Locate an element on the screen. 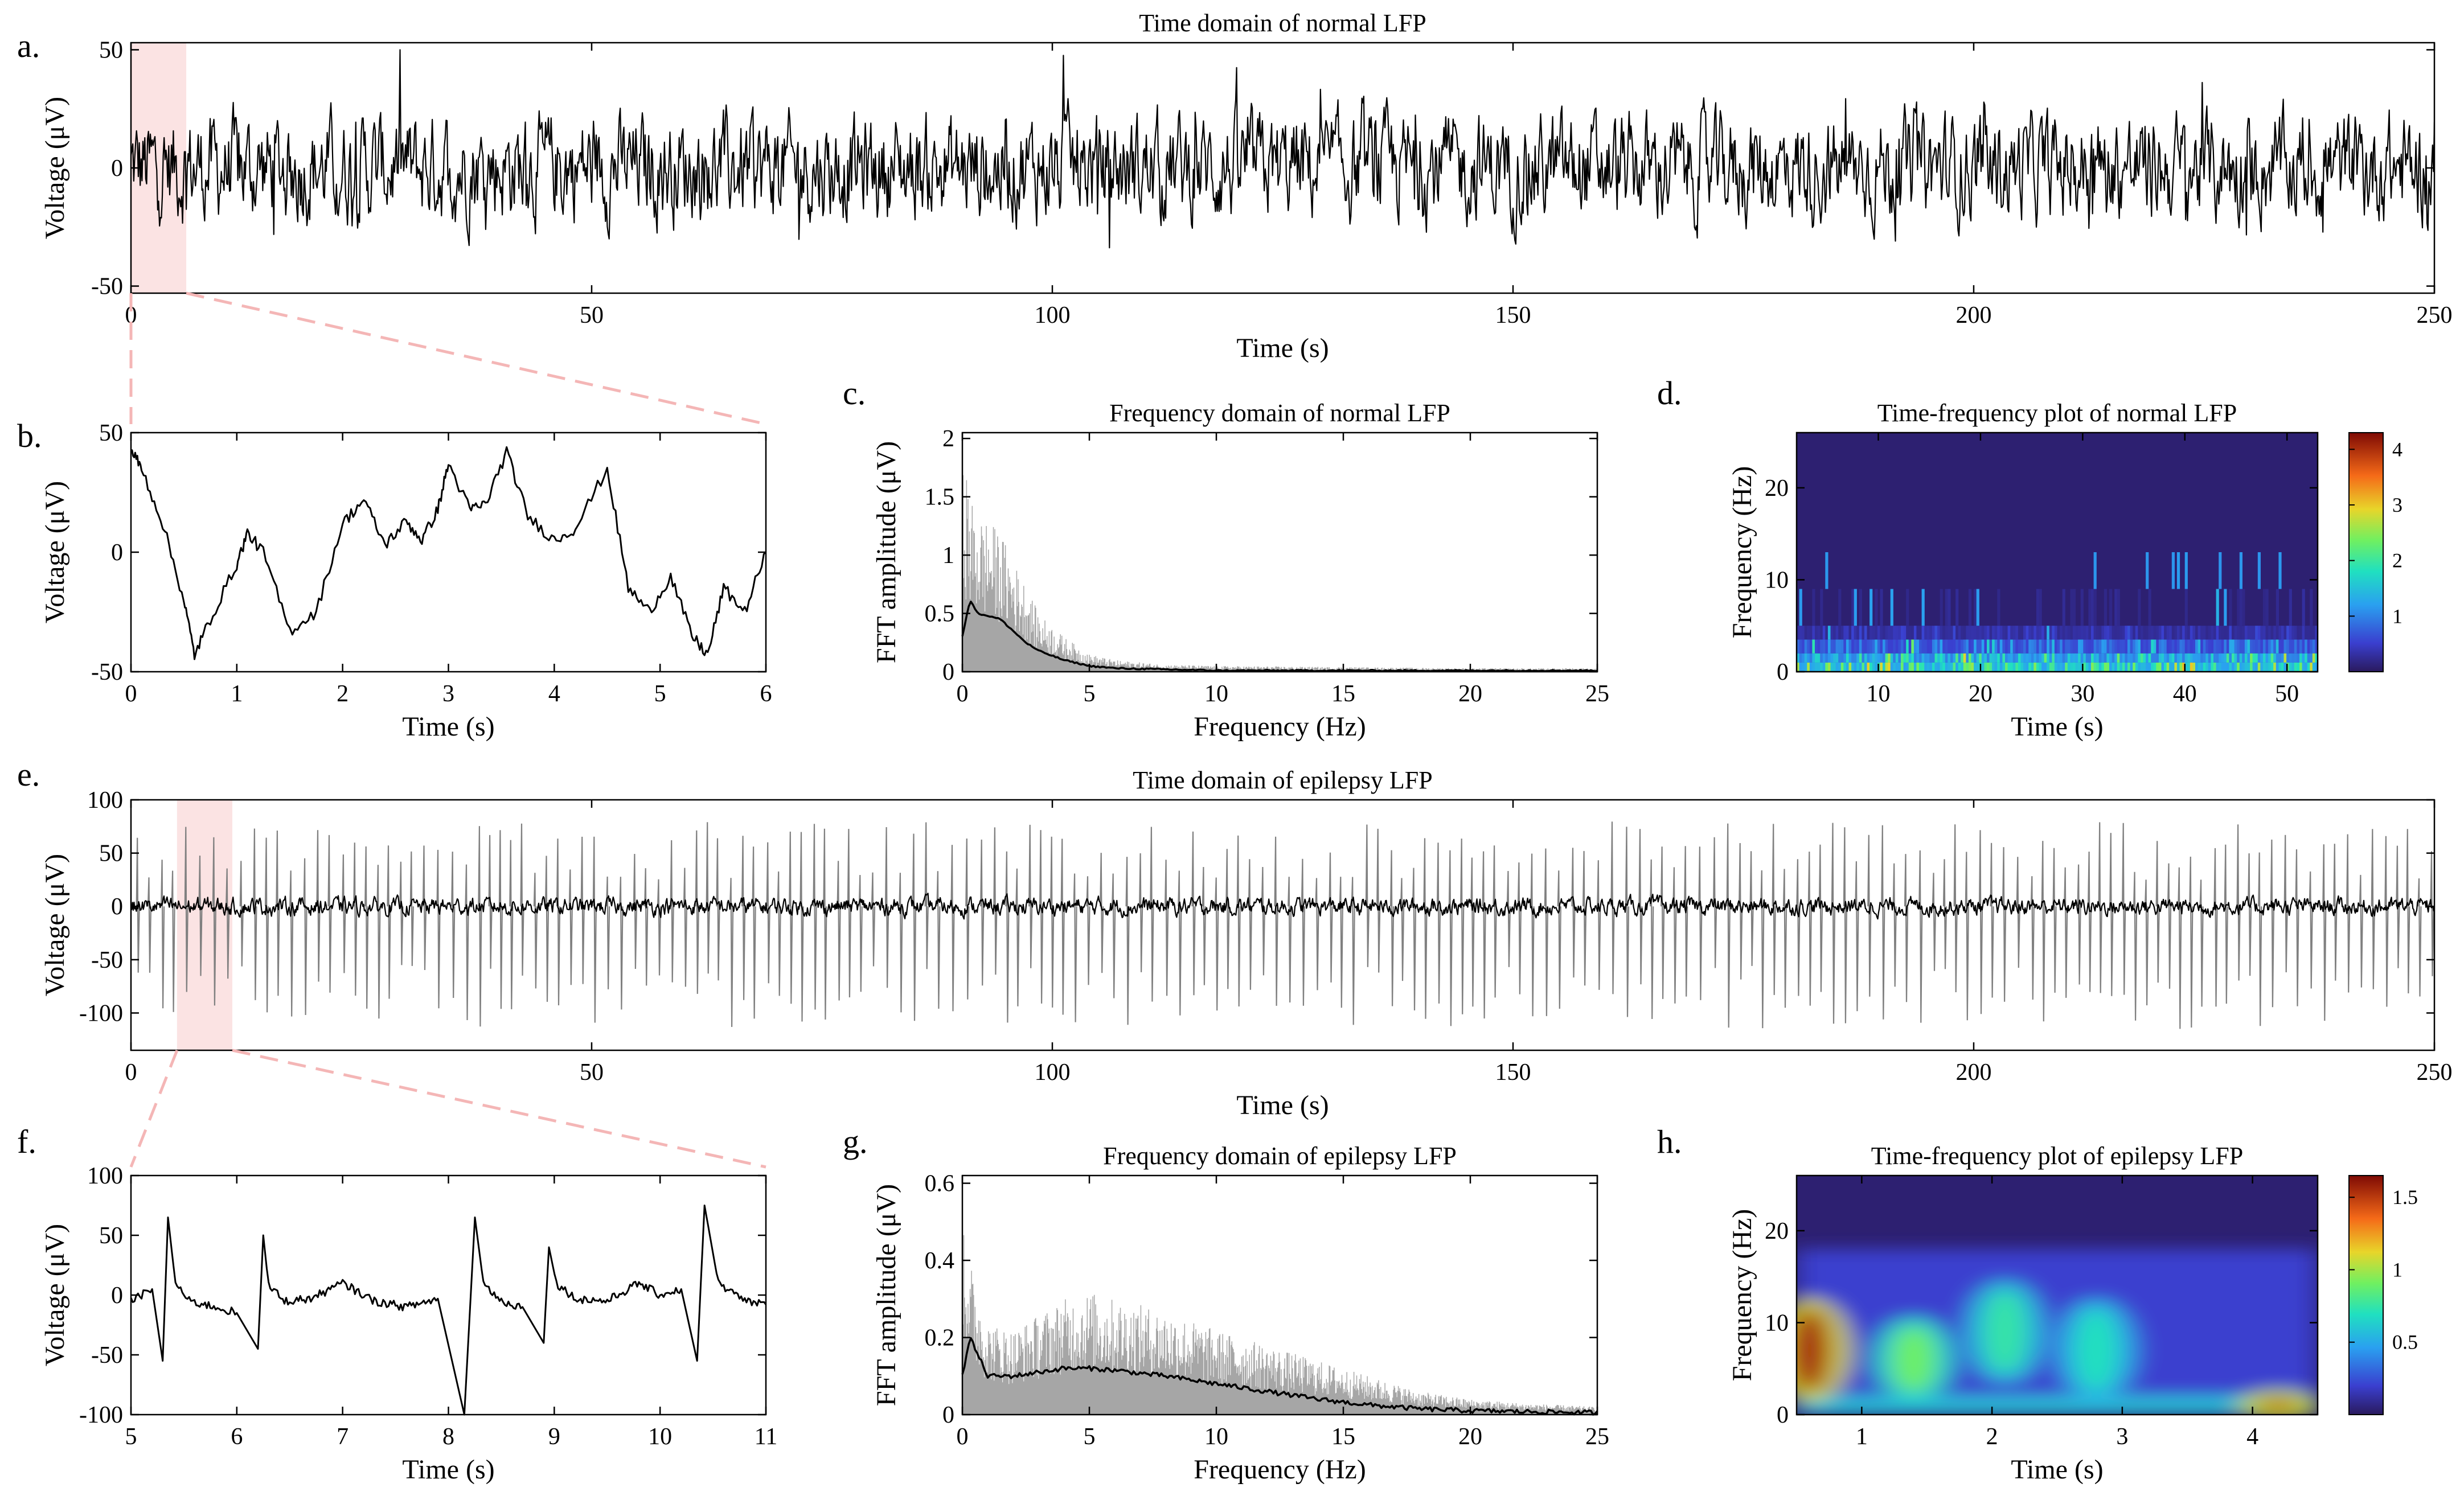 This screenshot has height=1504, width=2464. x-tick-label: 2 is located at coordinates (343, 694).